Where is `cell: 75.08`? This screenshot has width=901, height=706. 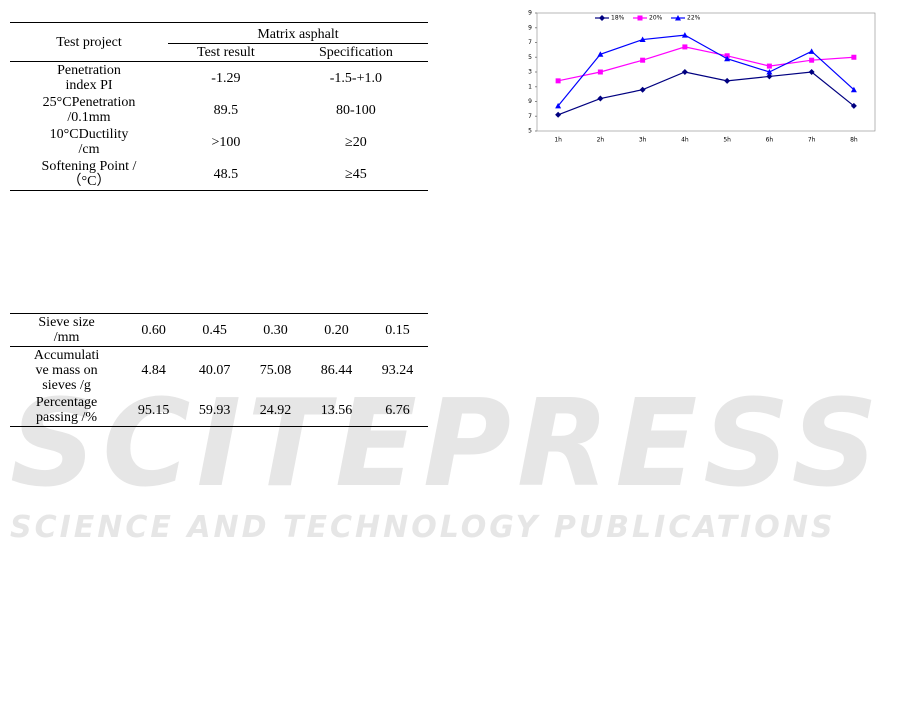 cell: 75.08 is located at coordinates (275, 370).